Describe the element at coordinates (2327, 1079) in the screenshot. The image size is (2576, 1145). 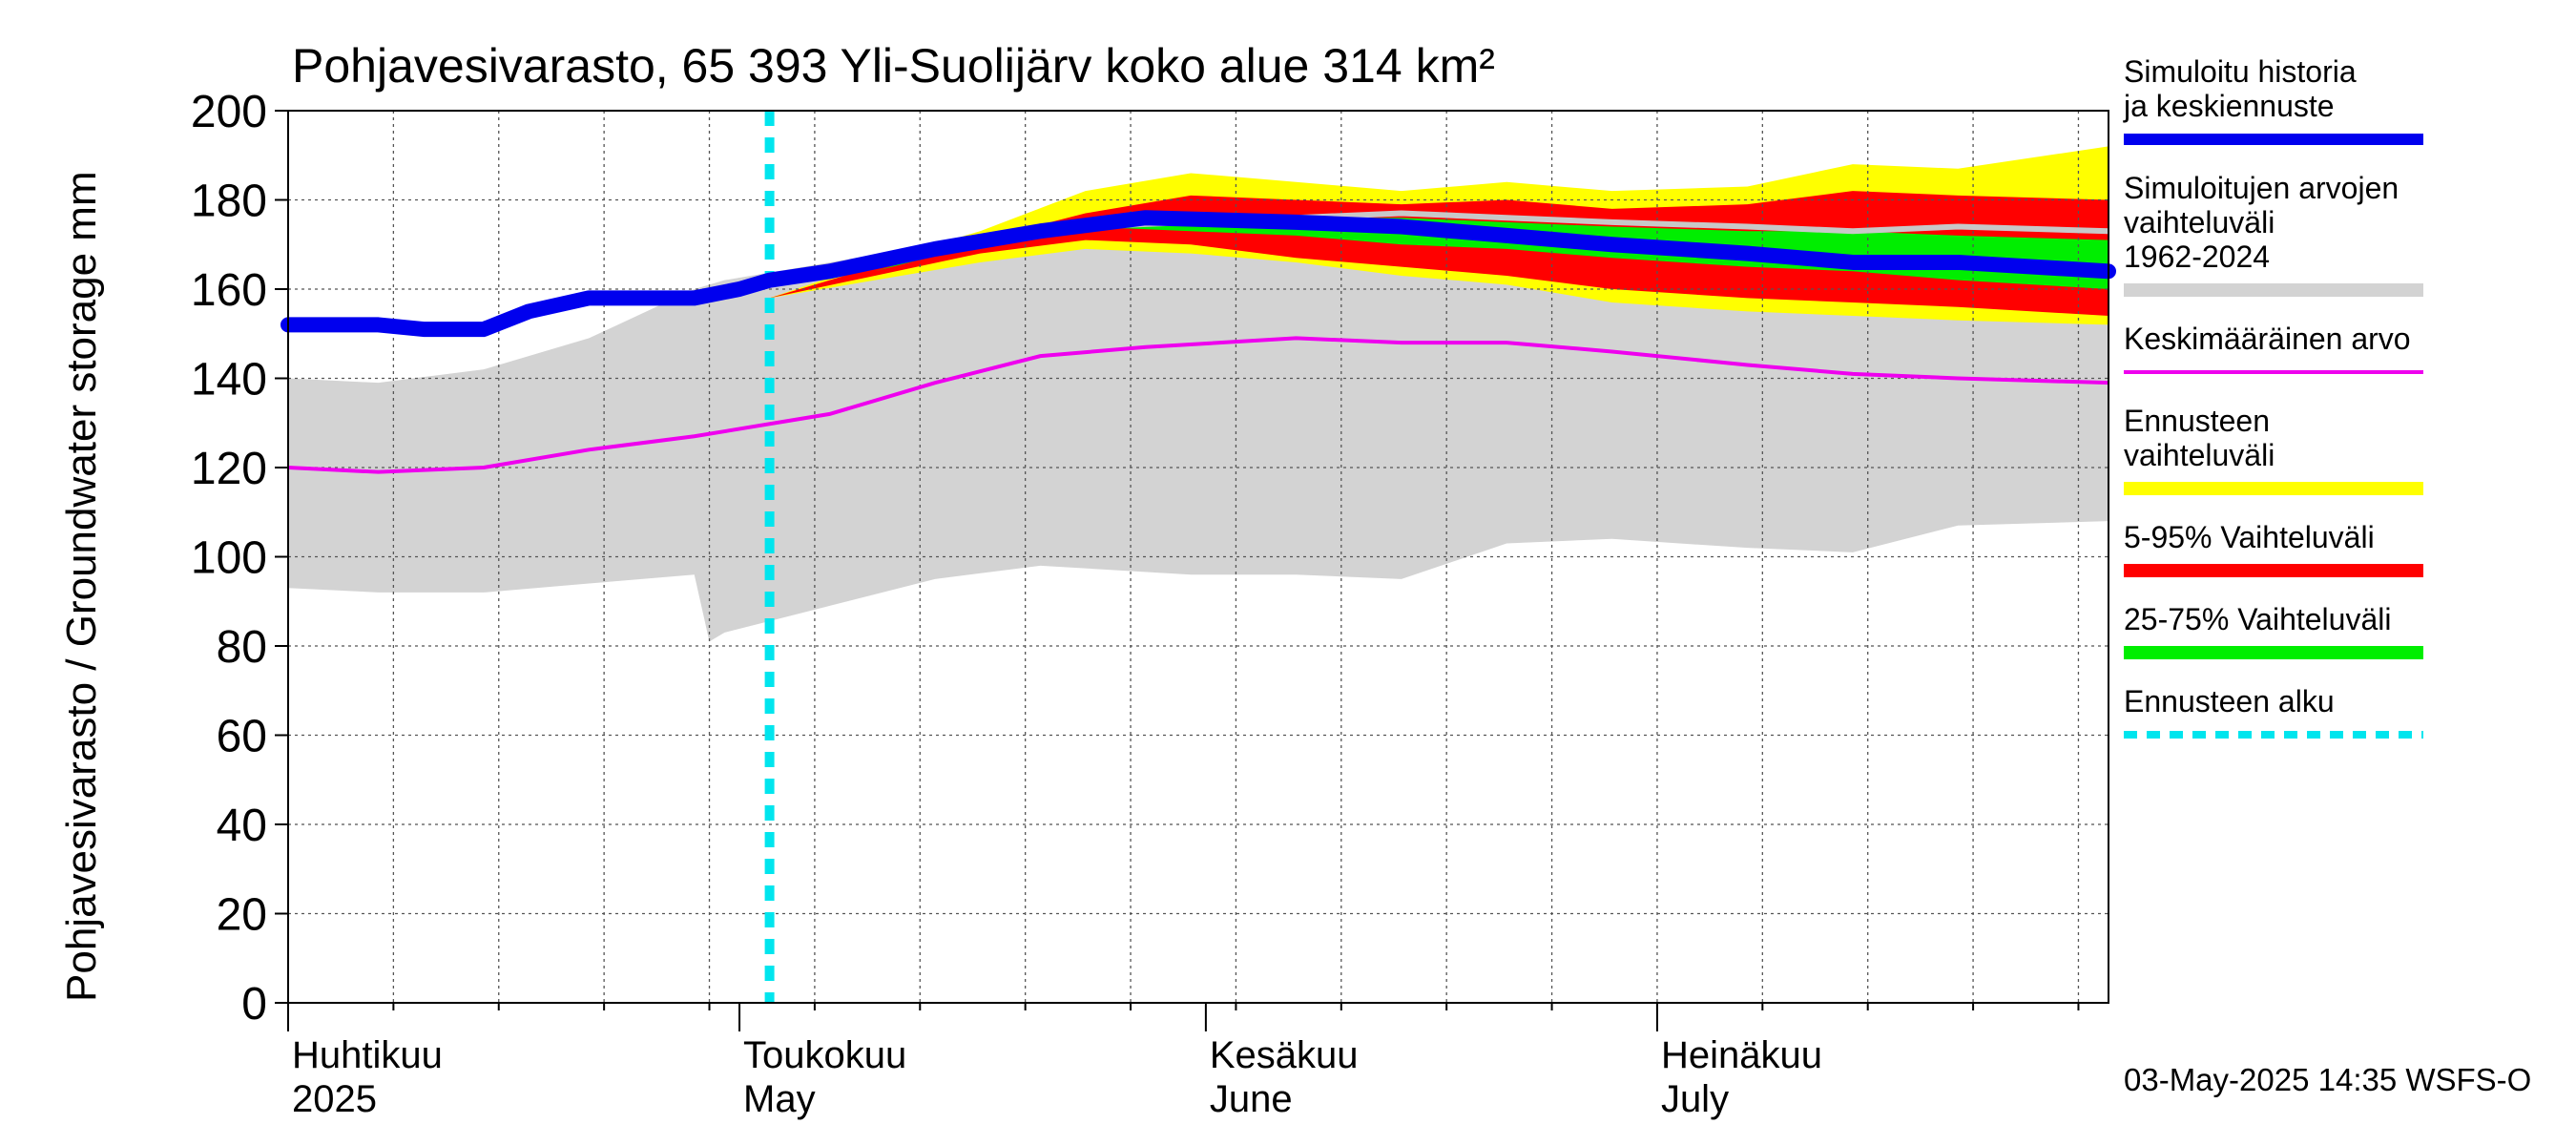
I see `timestamp: 03-May-2025 14:35 WSFS-O` at that location.